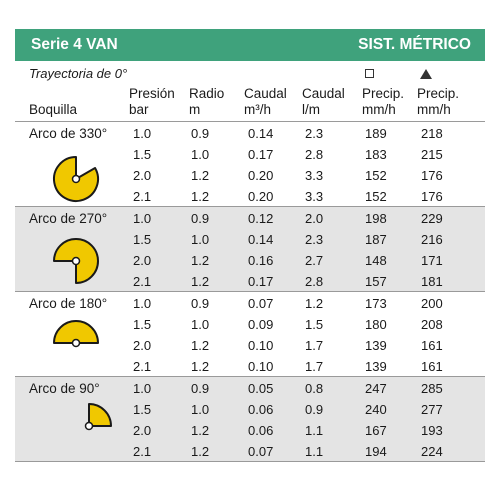  Describe the element at coordinates (53, 109) in the screenshot. I see `col-header-boquilla: Boquilla` at that location.